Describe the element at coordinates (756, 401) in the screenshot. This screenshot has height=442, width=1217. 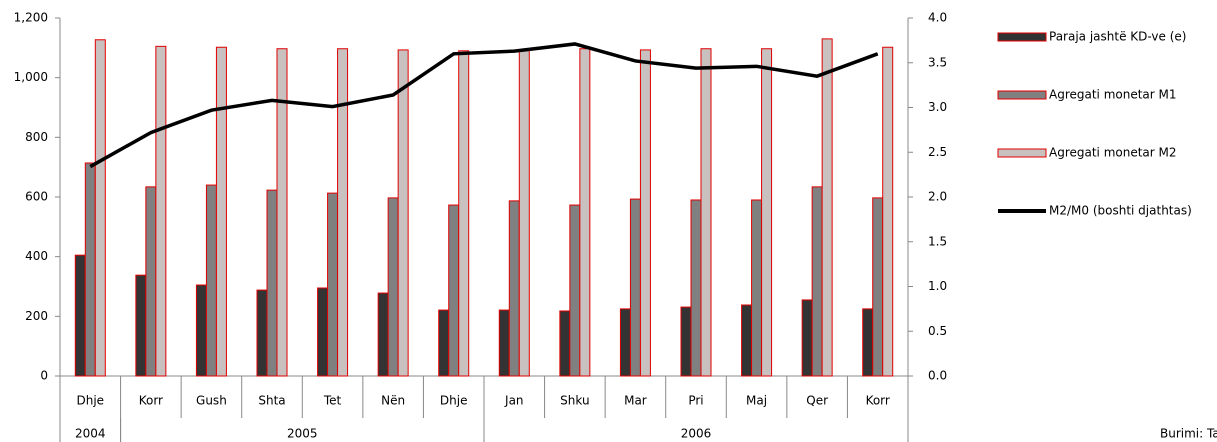
I see `x-tick-label: Maj` at that location.